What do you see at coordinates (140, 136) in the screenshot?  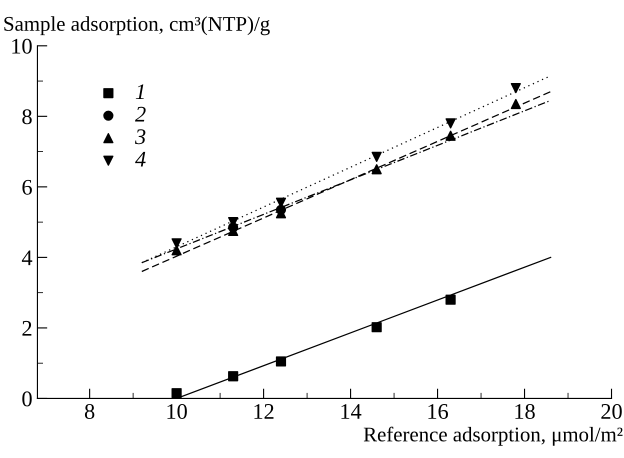 I see `legend-label: 3` at bounding box center [140, 136].